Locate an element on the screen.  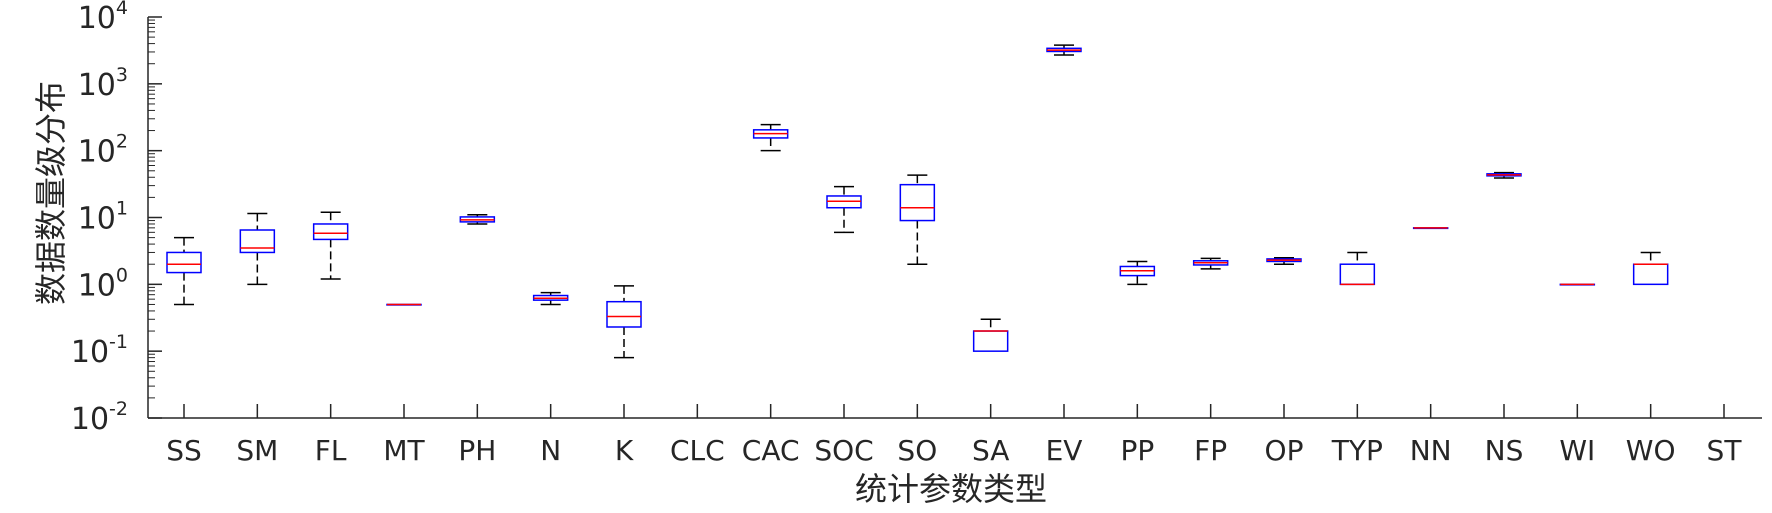
box-so is located at coordinates (917, 219).